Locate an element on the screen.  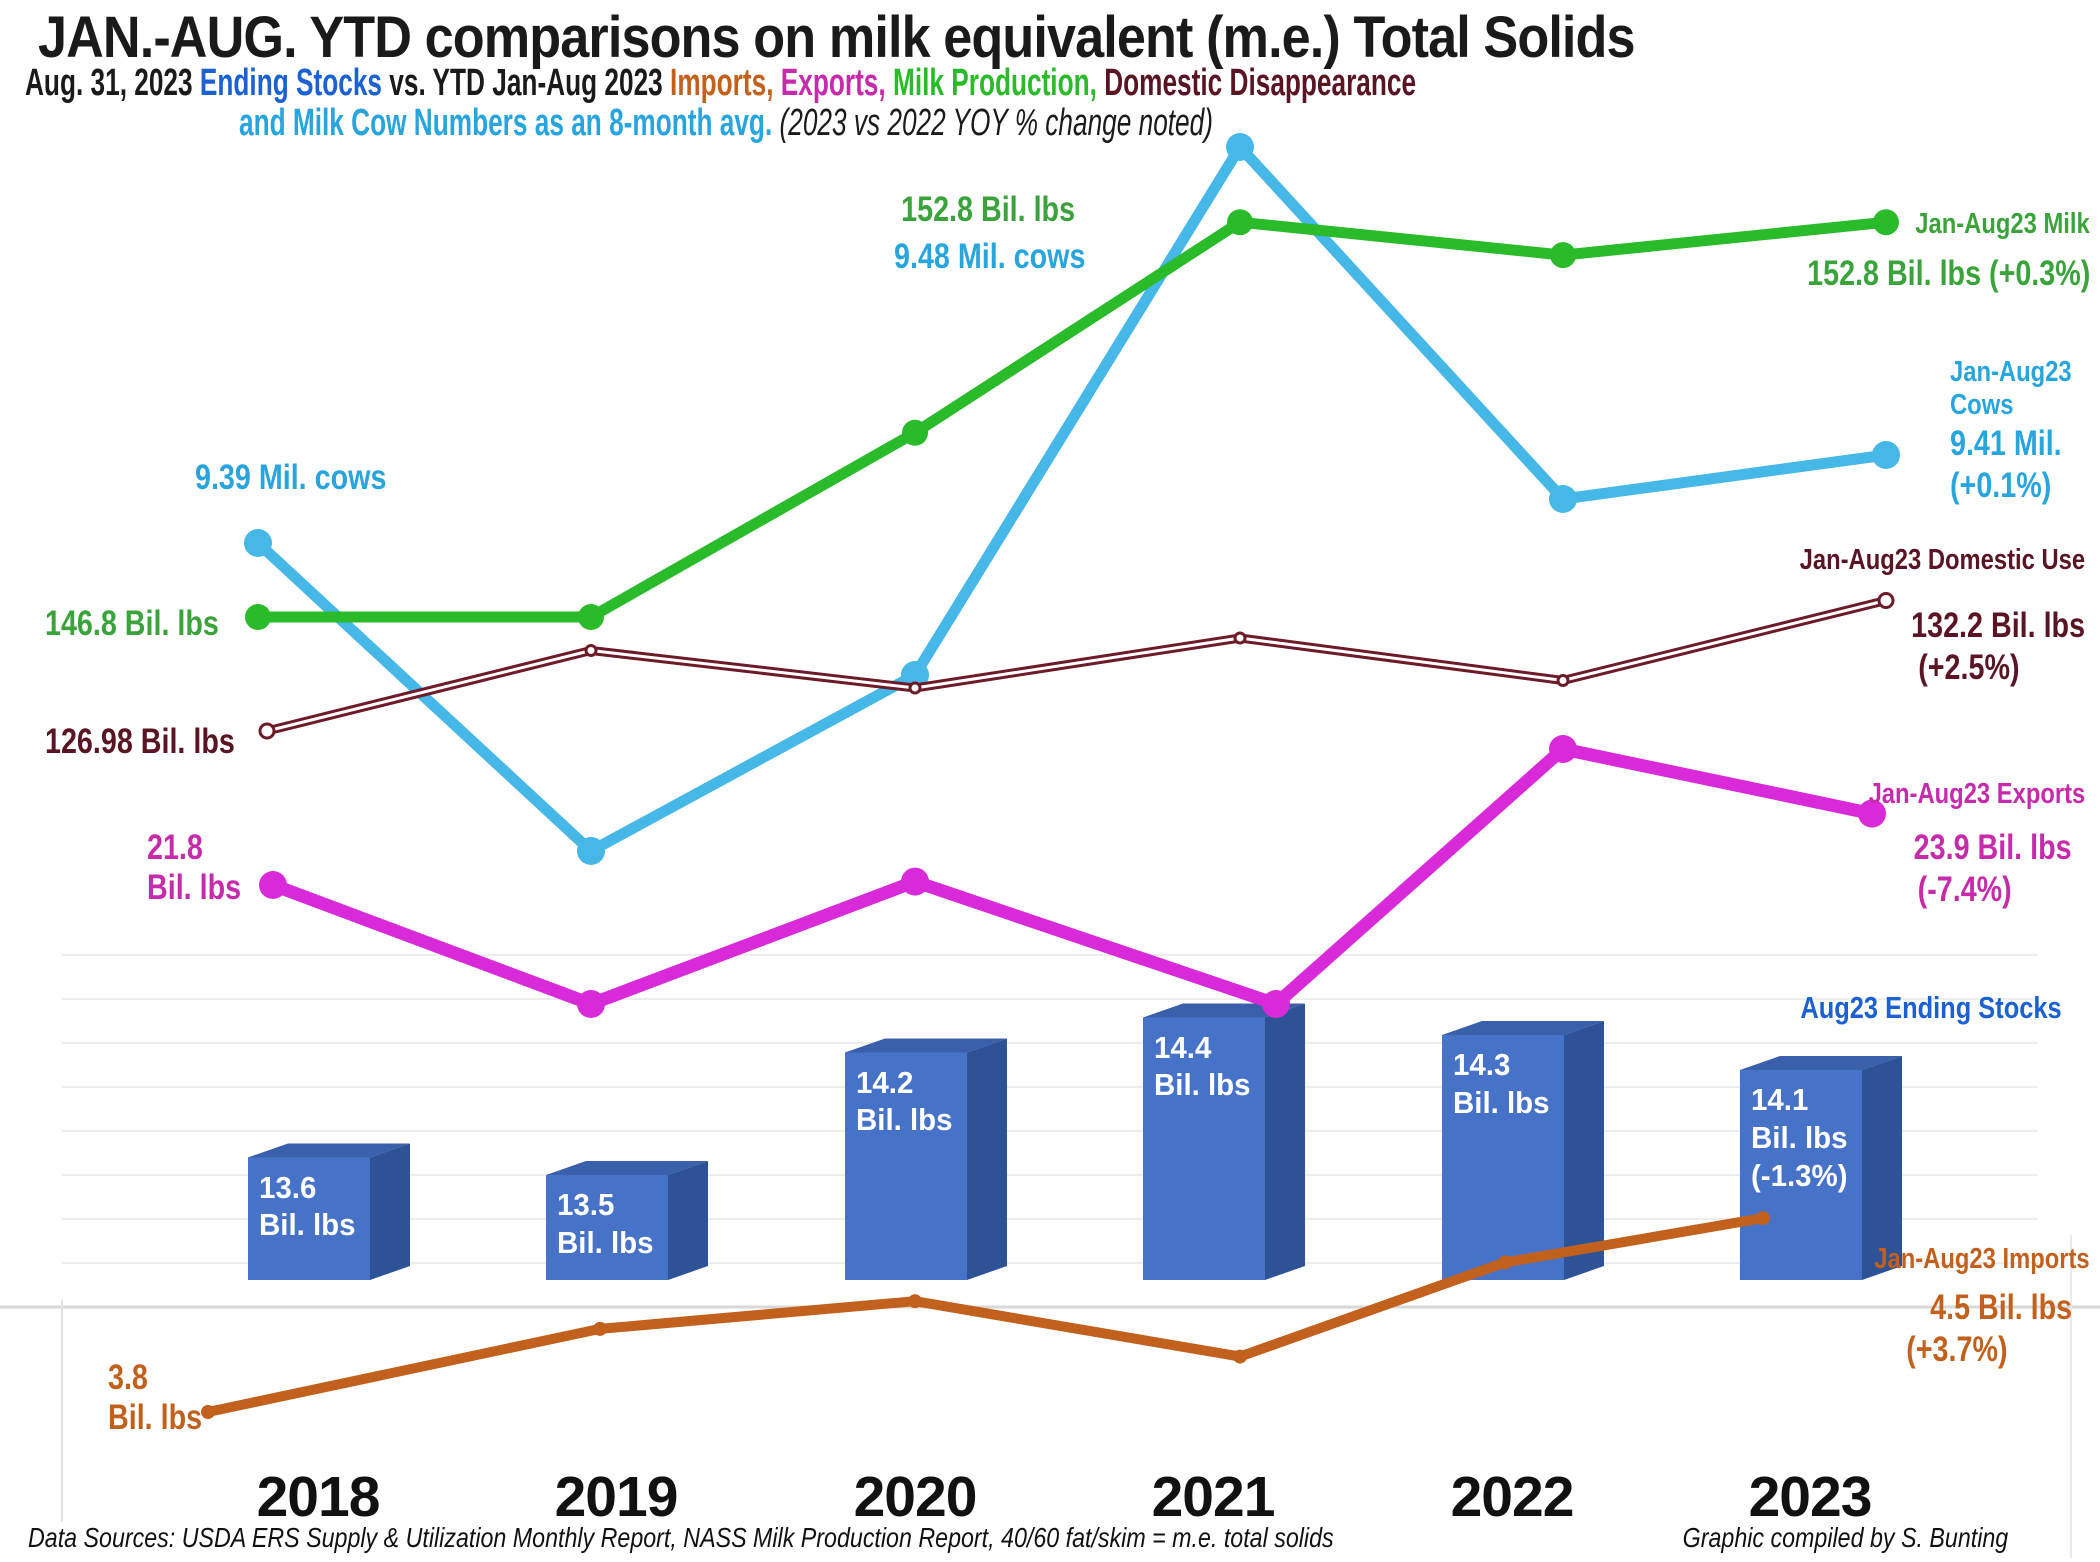
milk-point-2018 is located at coordinates (258, 617).